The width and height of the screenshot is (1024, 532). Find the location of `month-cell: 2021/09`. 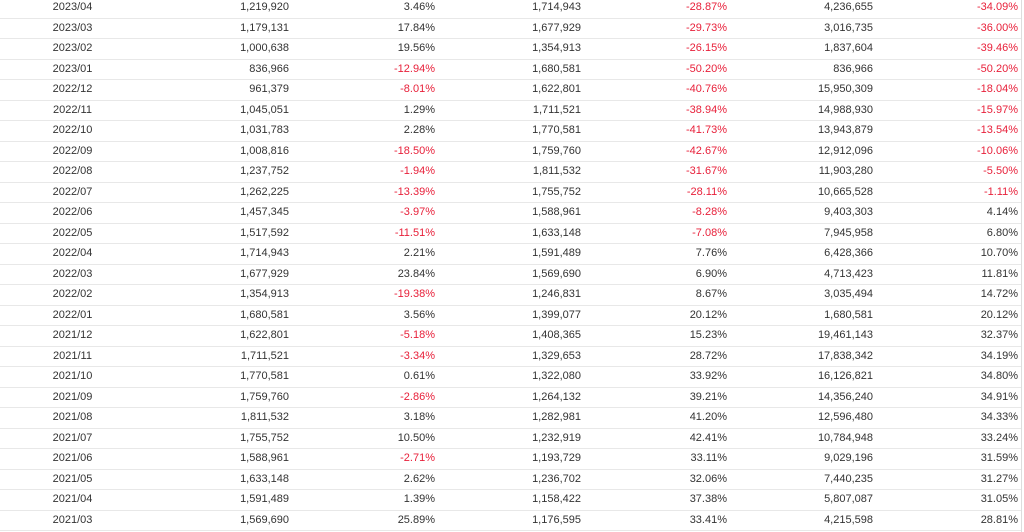

month-cell: 2021/09 is located at coordinates (72, 397).